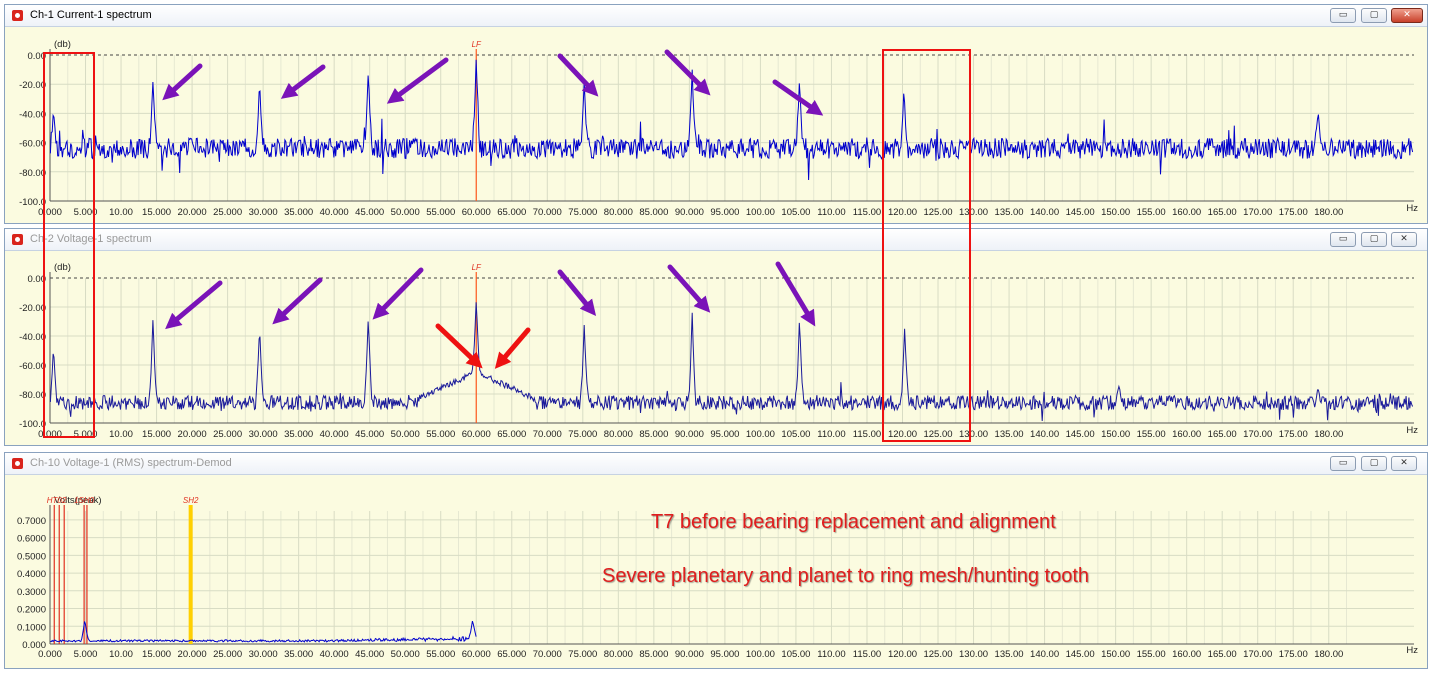  Describe the element at coordinates (831, 654) in the screenshot. I see `x-tick-label: 110.00` at that location.